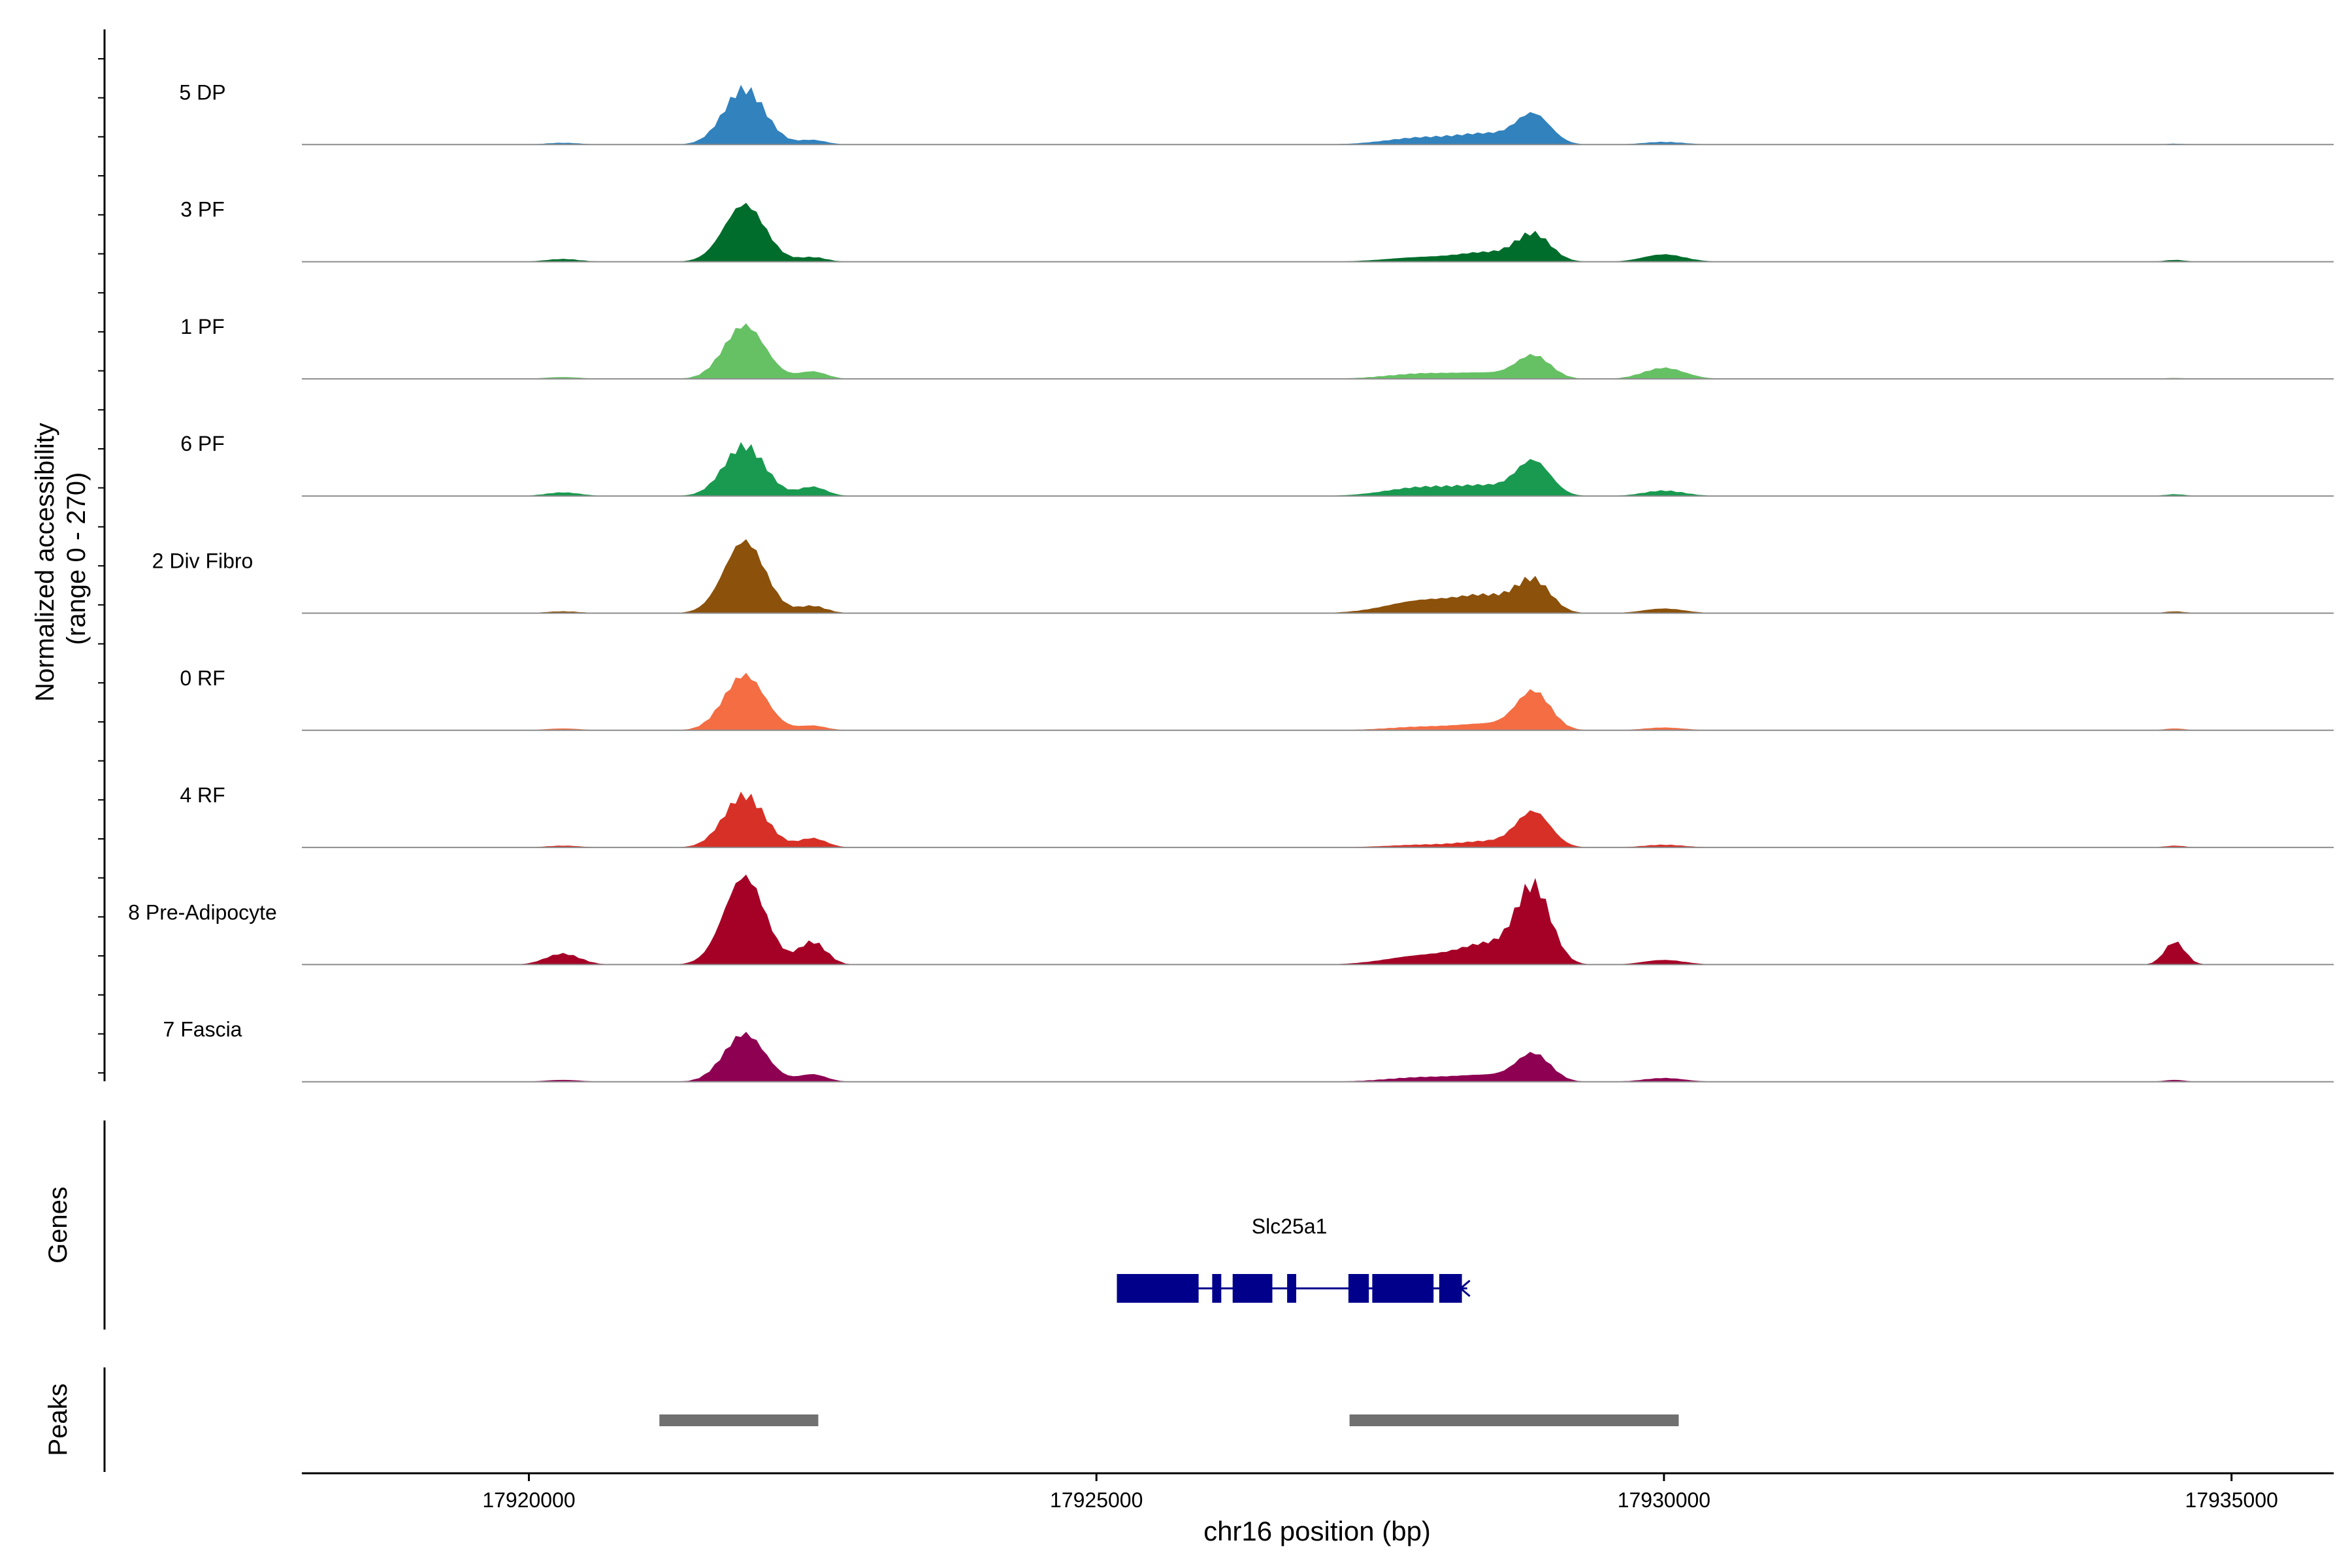 Image resolution: width=2352 pixels, height=1568 pixels. I want to click on coverage-area, so click(1318, 919).